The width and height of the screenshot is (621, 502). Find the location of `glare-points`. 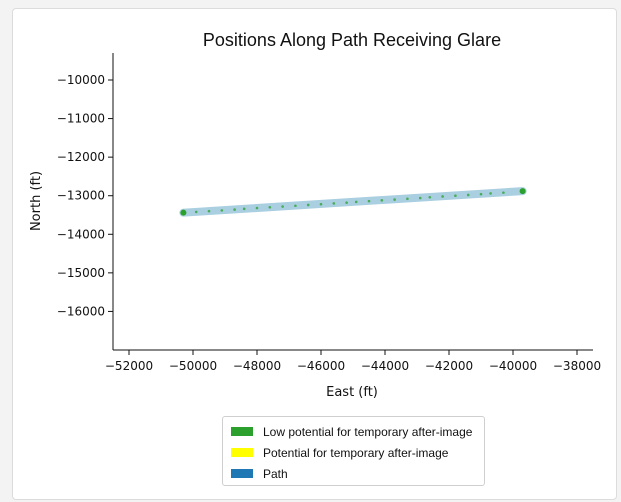

glare-points is located at coordinates (353, 202).